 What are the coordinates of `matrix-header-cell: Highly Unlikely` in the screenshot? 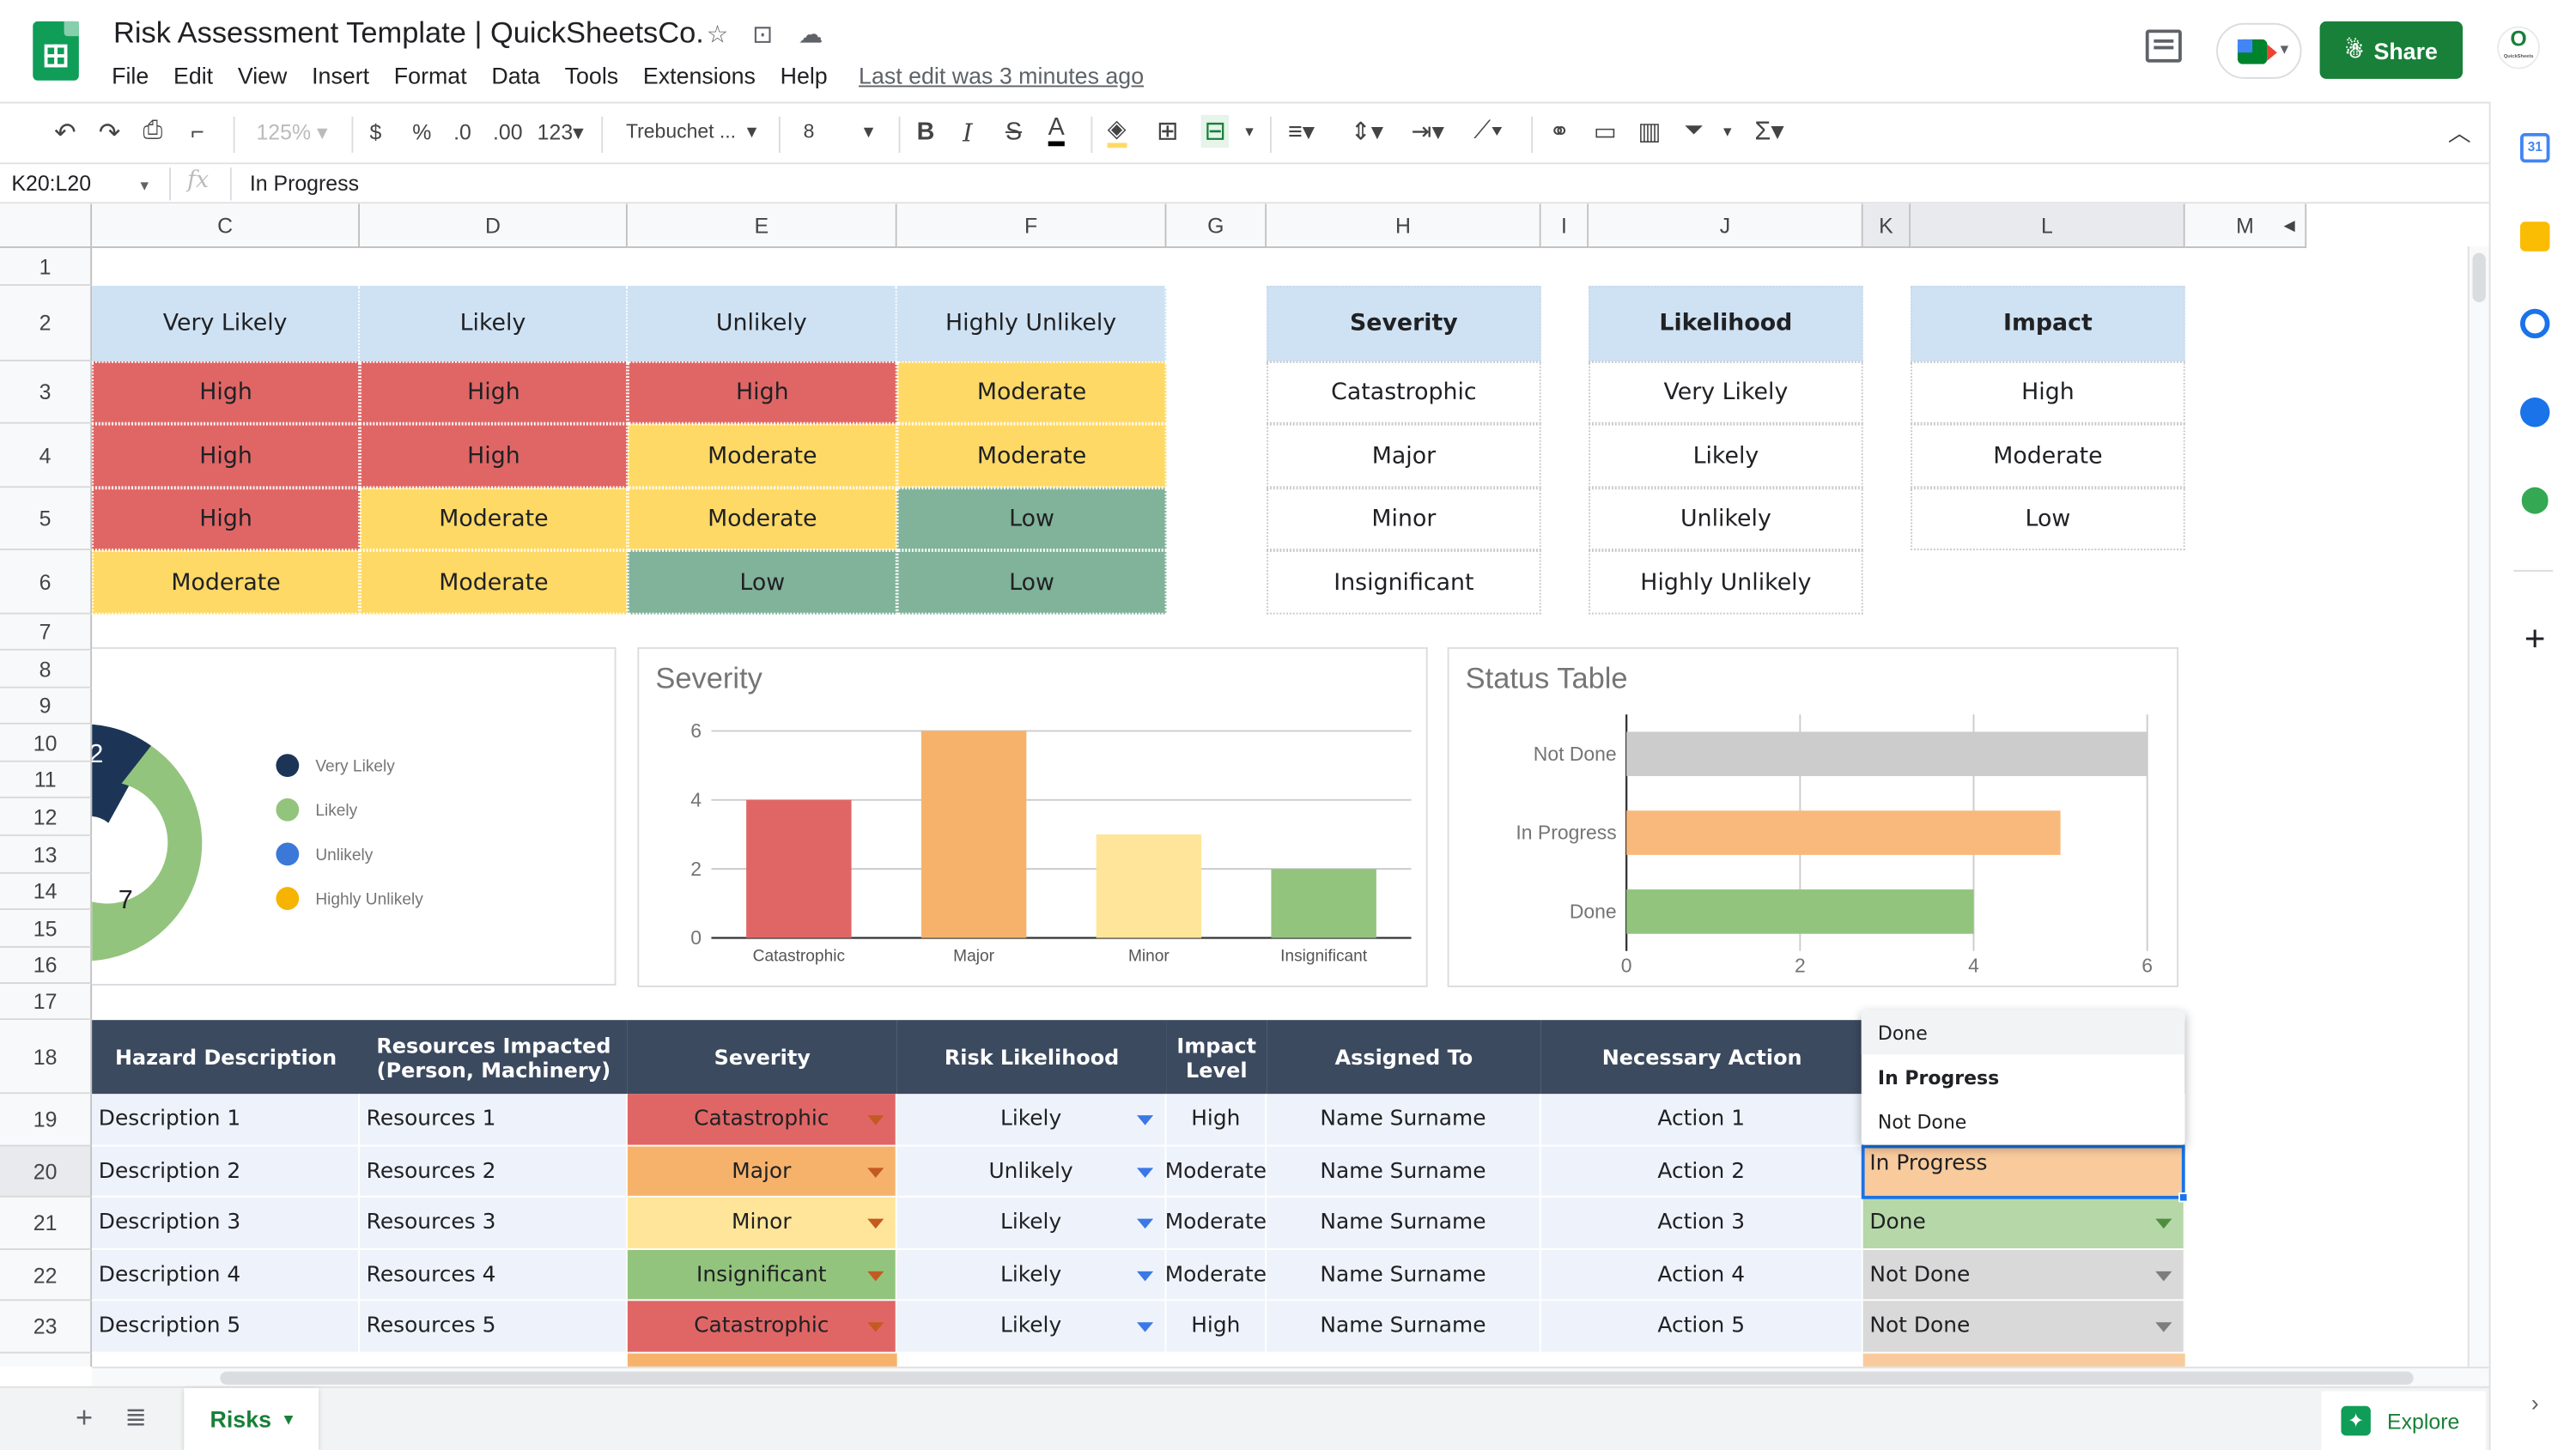 It's located at (1031, 323).